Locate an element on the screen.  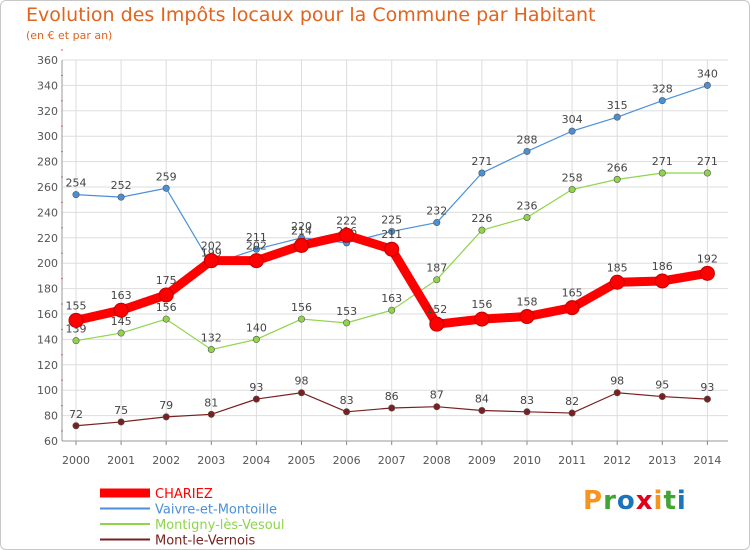
y-tick-label: 100 is located at coordinates (47, 390).